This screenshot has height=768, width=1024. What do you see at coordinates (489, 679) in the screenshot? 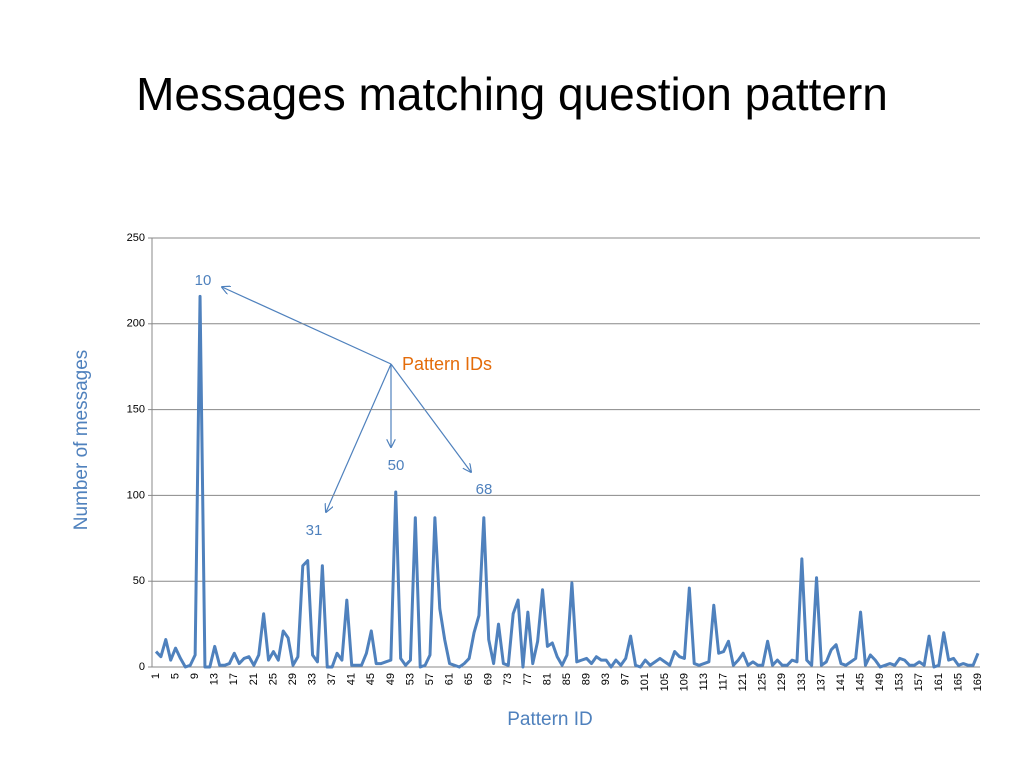
I see `x-tick-label: 69` at bounding box center [489, 679].